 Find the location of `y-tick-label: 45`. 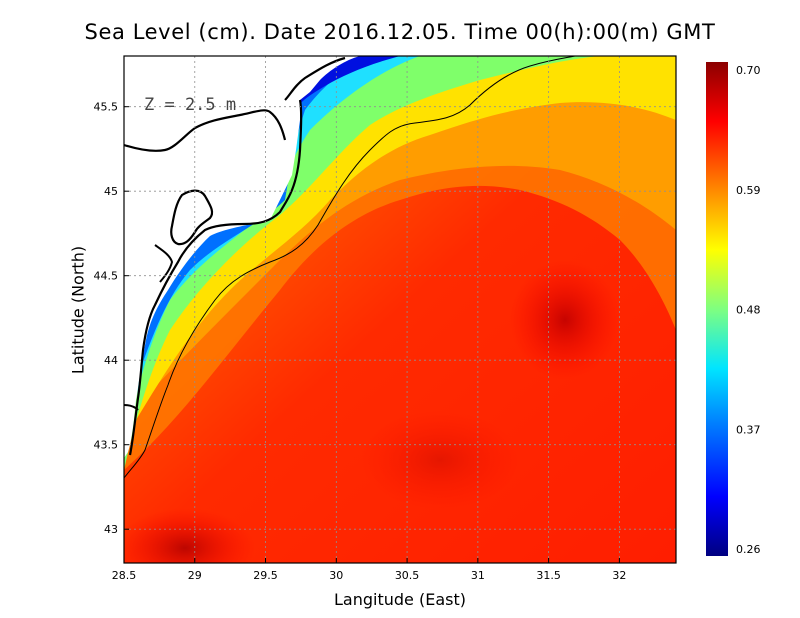

y-tick-label: 45 is located at coordinates (111, 191).